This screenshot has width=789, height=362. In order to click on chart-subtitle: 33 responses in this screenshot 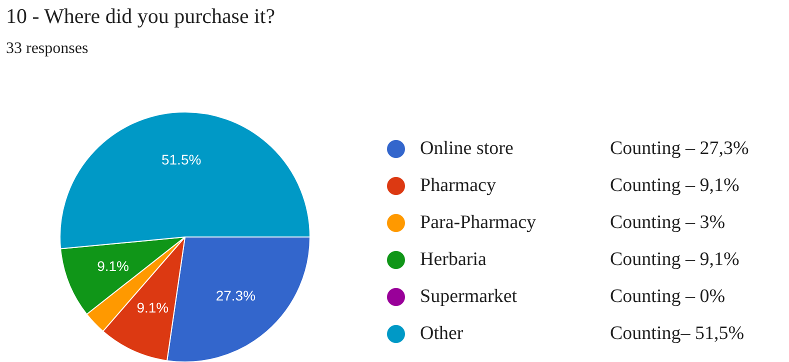, I will do `click(47, 49)`.